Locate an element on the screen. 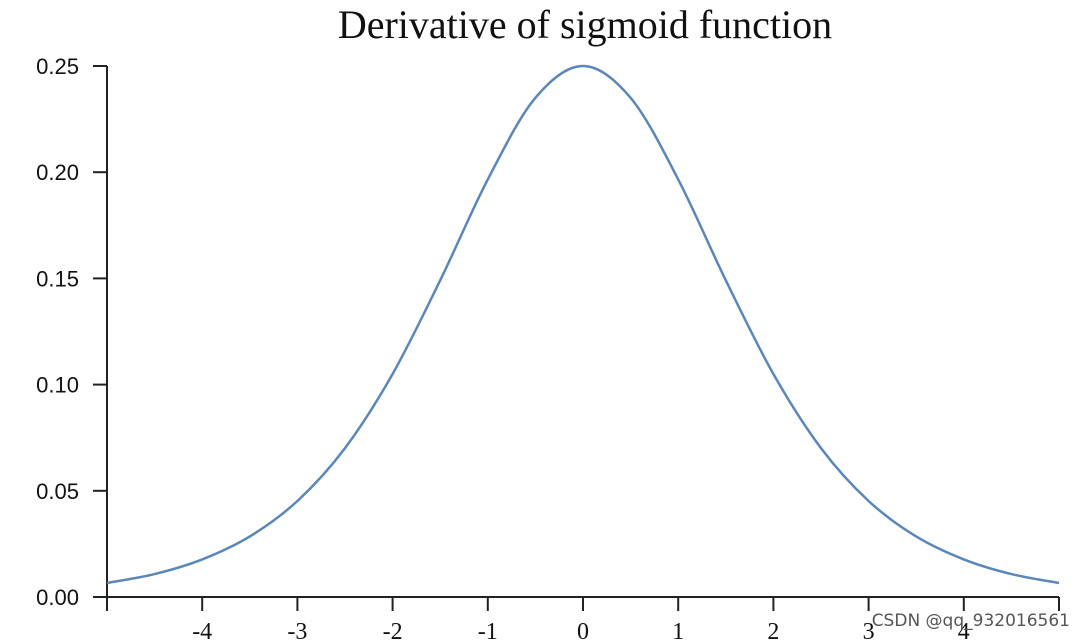 Image resolution: width=1084 pixels, height=640 pixels. x-tick-label: 0 is located at coordinates (583, 629).